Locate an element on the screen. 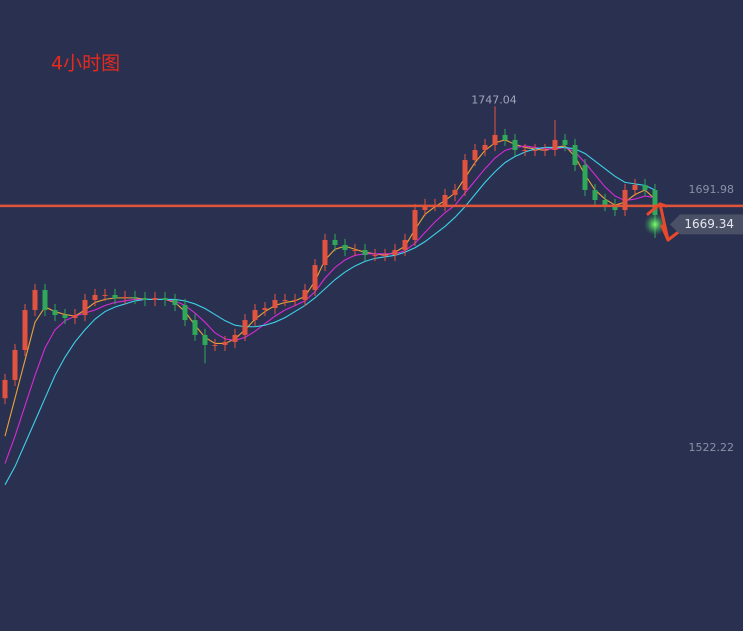 The image size is (743, 631). high-label: 1747.04 is located at coordinates (494, 99).